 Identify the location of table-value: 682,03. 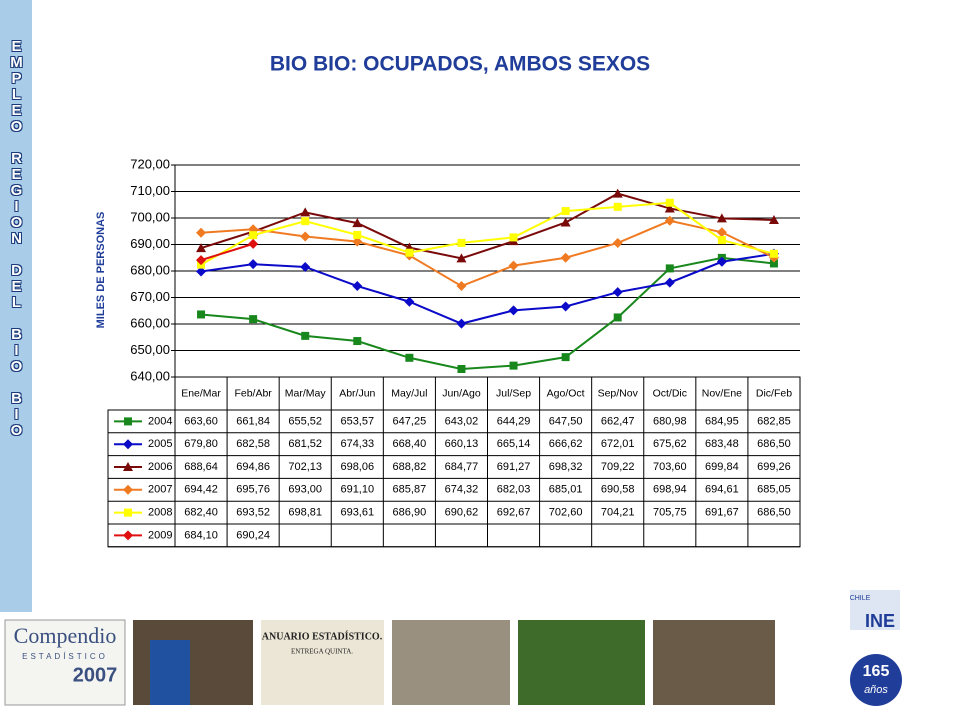
(514, 490).